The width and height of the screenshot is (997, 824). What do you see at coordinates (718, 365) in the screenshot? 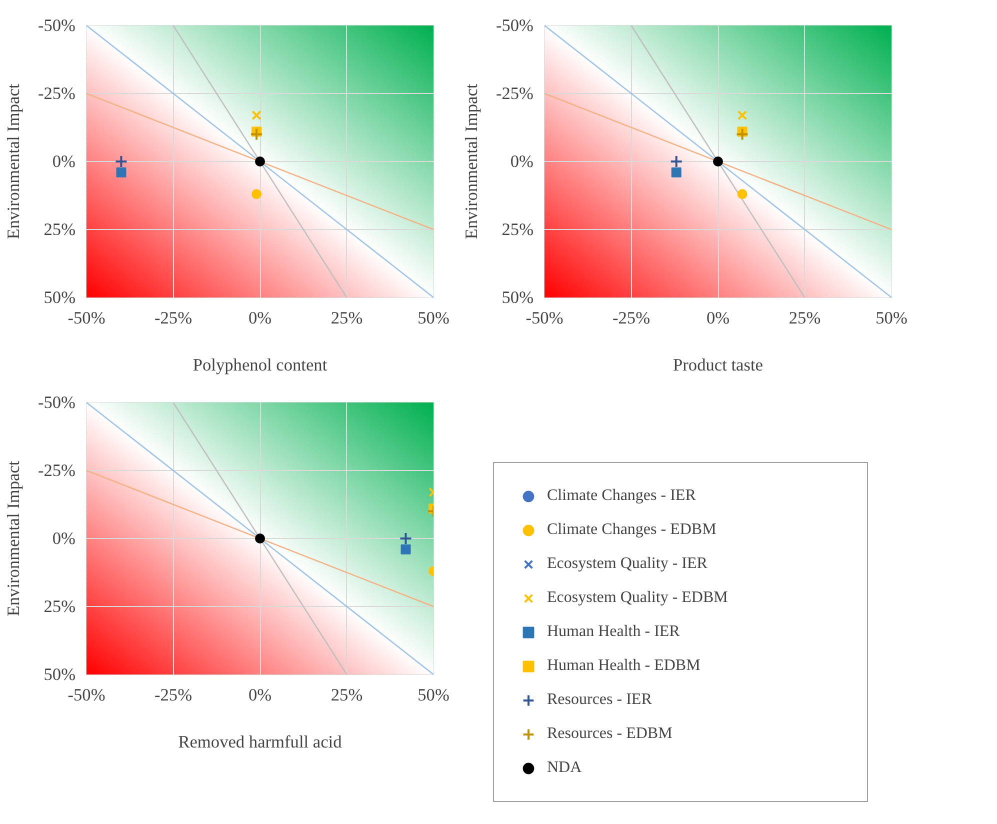
I see `x-axis-title: Product taste` at bounding box center [718, 365].